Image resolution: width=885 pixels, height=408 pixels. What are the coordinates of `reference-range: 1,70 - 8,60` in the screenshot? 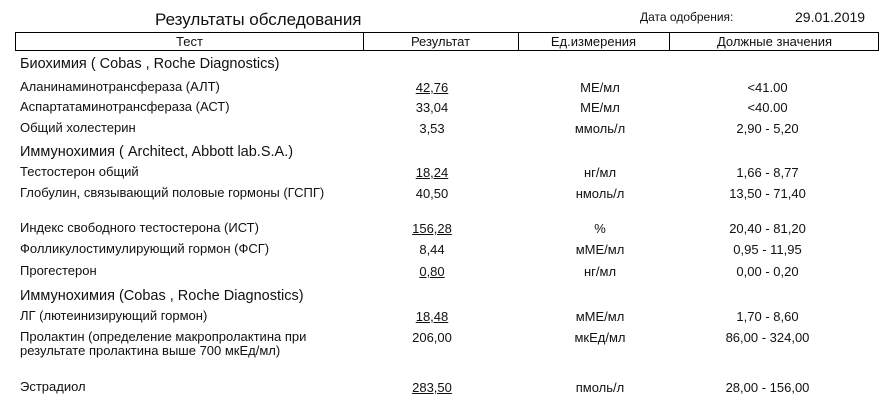 It's located at (767, 316).